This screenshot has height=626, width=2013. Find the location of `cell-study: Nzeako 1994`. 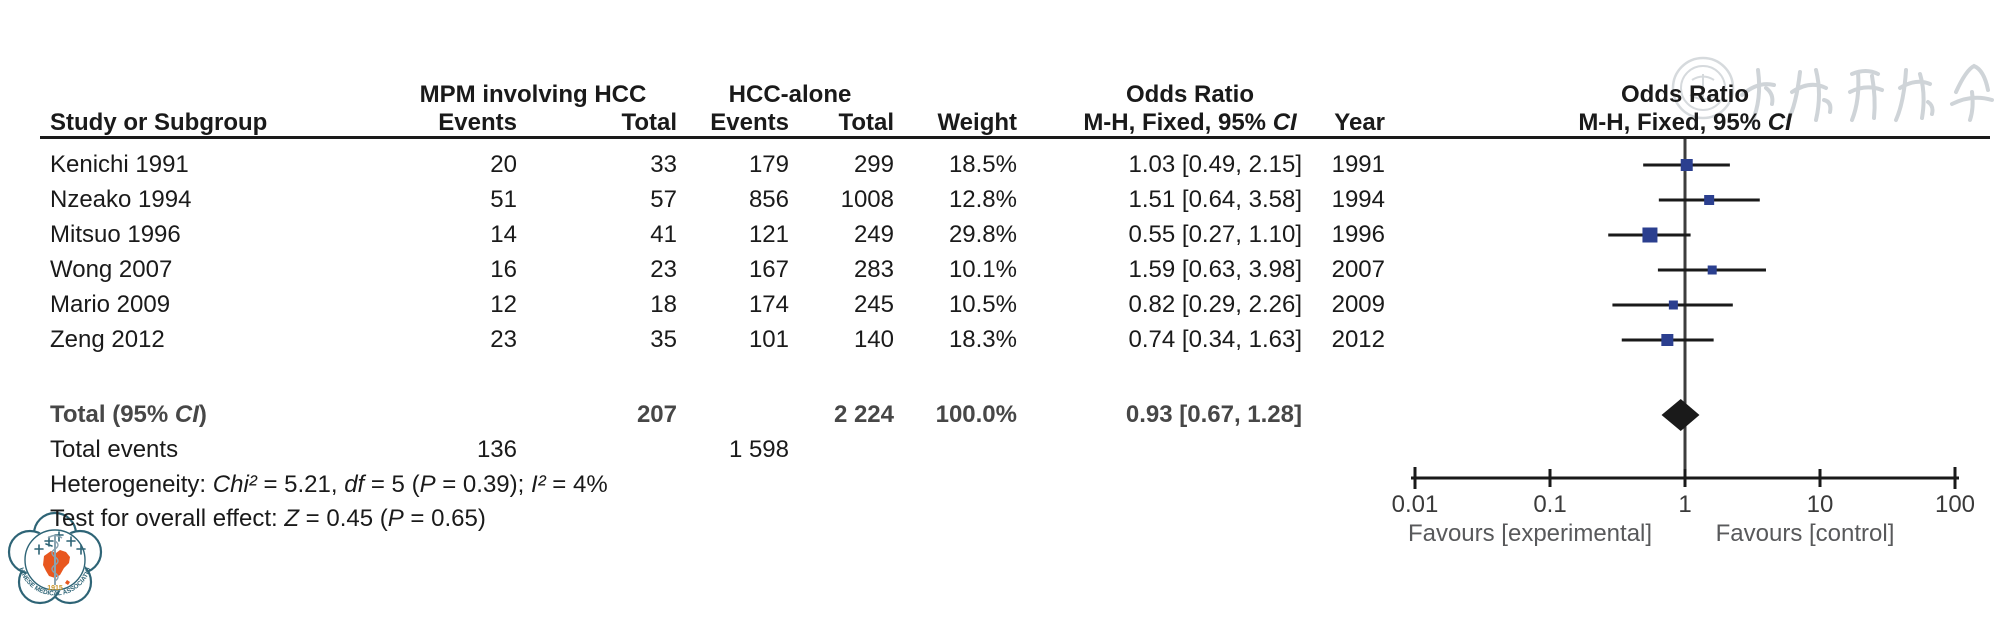

cell-study: Nzeako 1994 is located at coordinates (121, 199).